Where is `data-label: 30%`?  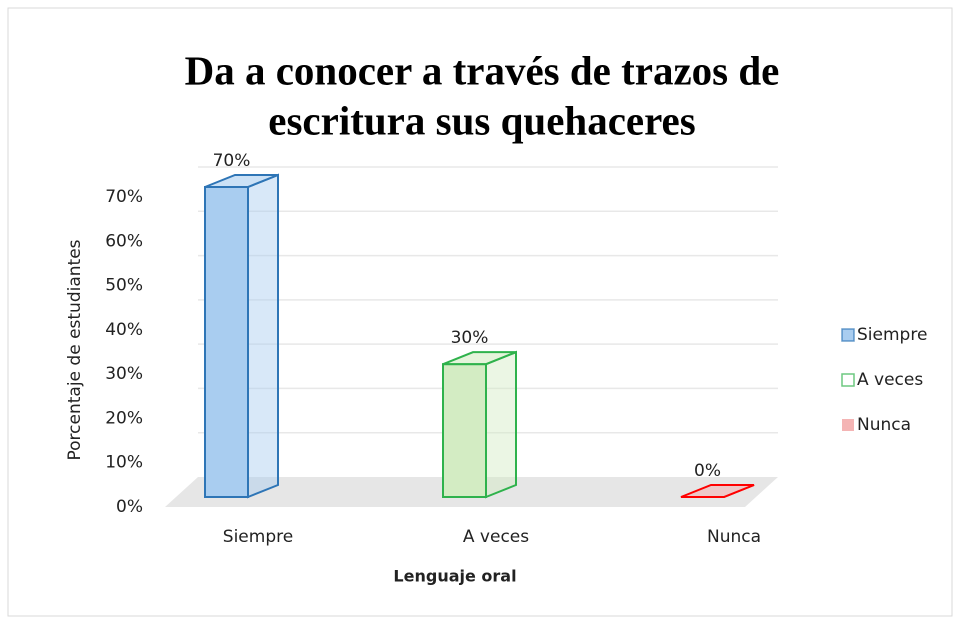
data-label: 30% is located at coordinates (470, 338).